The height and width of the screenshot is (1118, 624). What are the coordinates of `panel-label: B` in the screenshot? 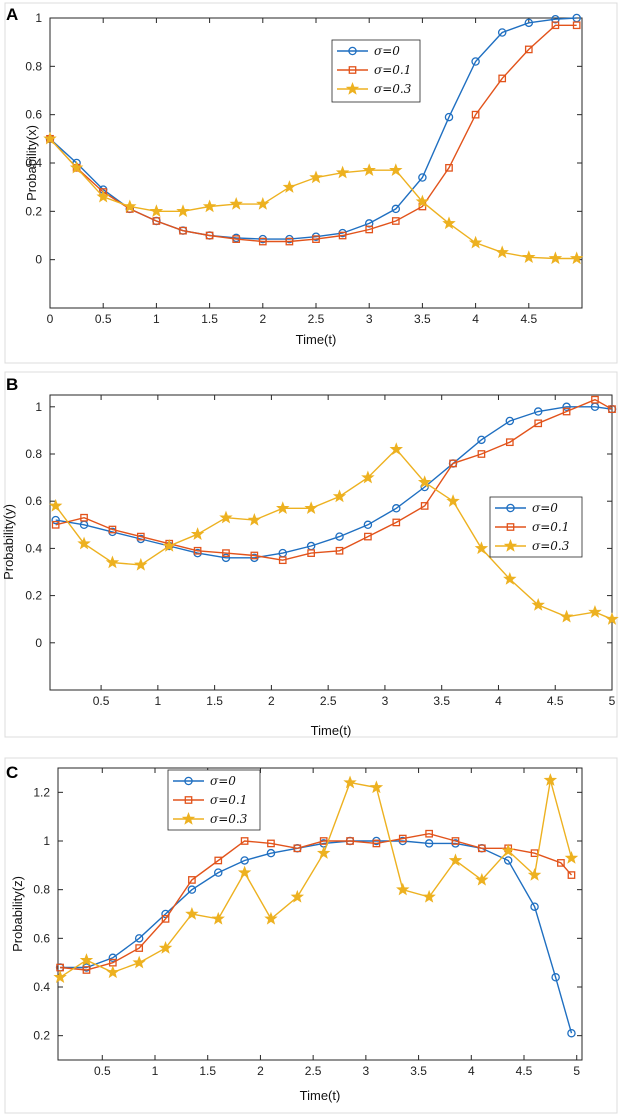 It's located at (12, 384).